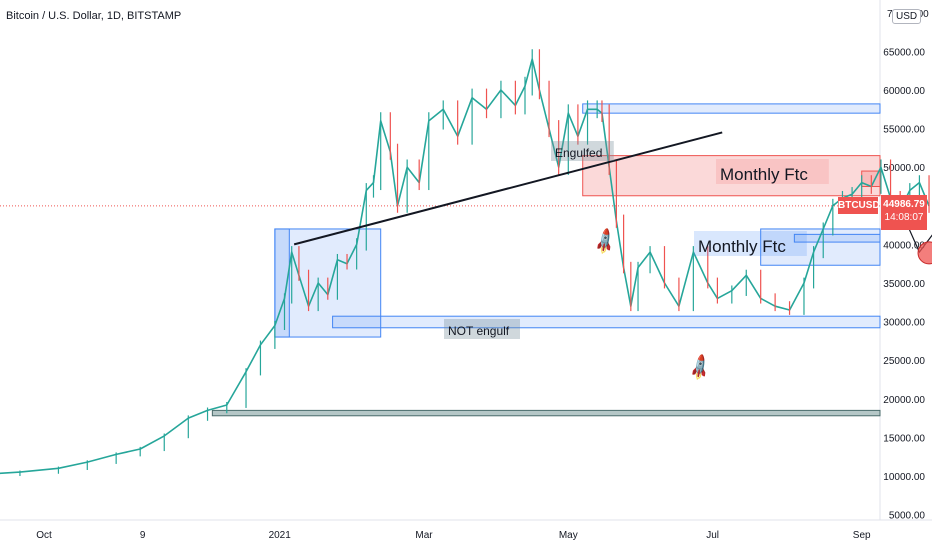  I want to click on y-tick-label: 30000.00, so click(904, 323).